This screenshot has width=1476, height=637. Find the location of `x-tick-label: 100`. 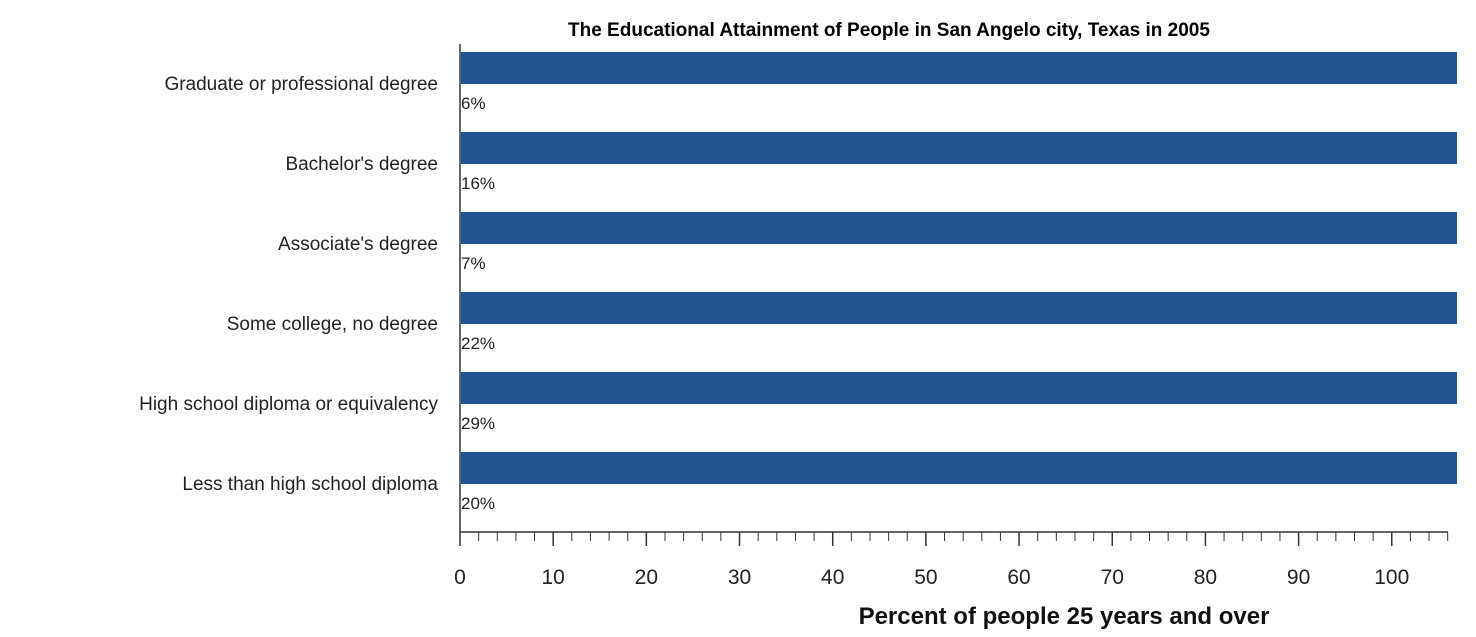

x-tick-label: 100 is located at coordinates (1391, 577).